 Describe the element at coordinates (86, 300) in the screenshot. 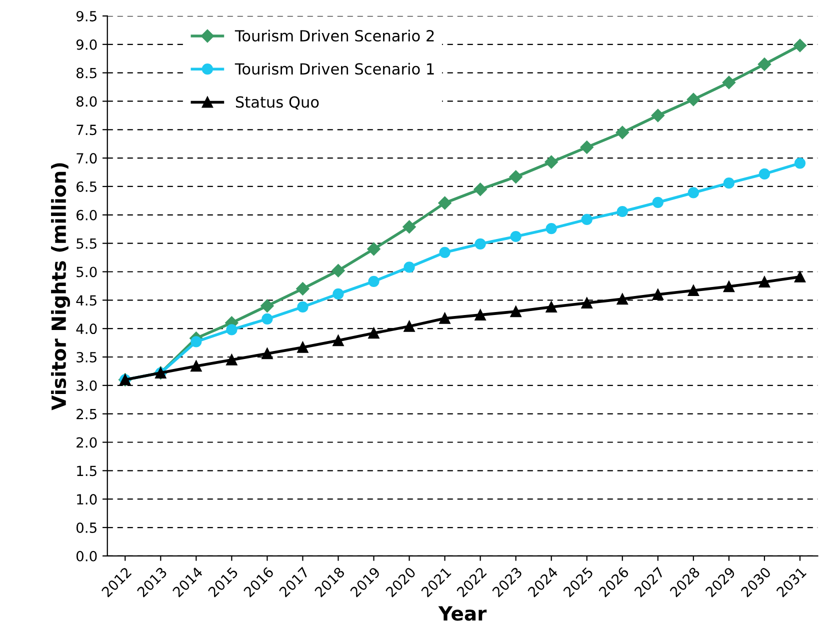

I see `y-tick-label: 4.5` at that location.